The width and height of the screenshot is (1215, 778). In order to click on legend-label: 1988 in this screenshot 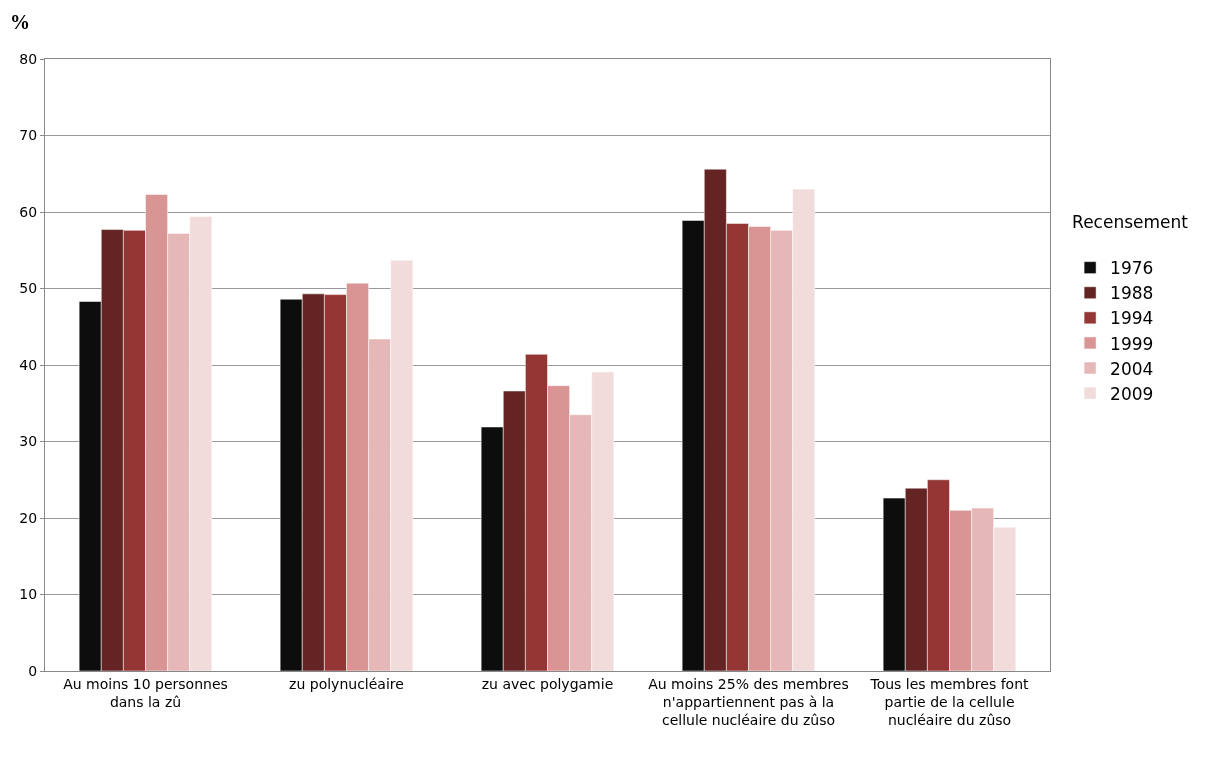, I will do `click(1132, 293)`.